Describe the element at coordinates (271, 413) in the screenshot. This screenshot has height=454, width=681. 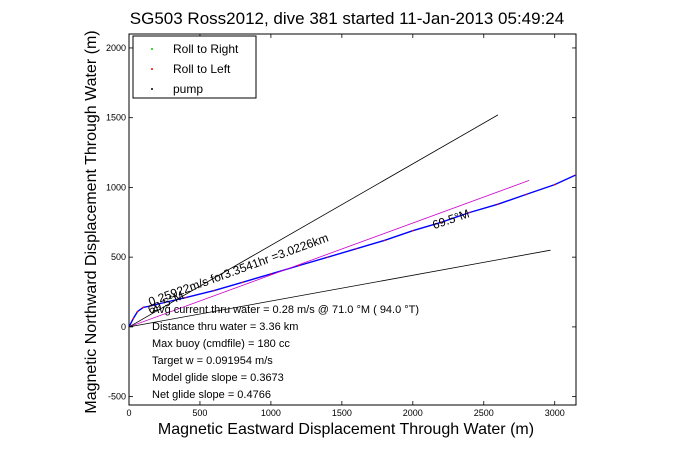
I see `x-tick-label: 1000` at that location.